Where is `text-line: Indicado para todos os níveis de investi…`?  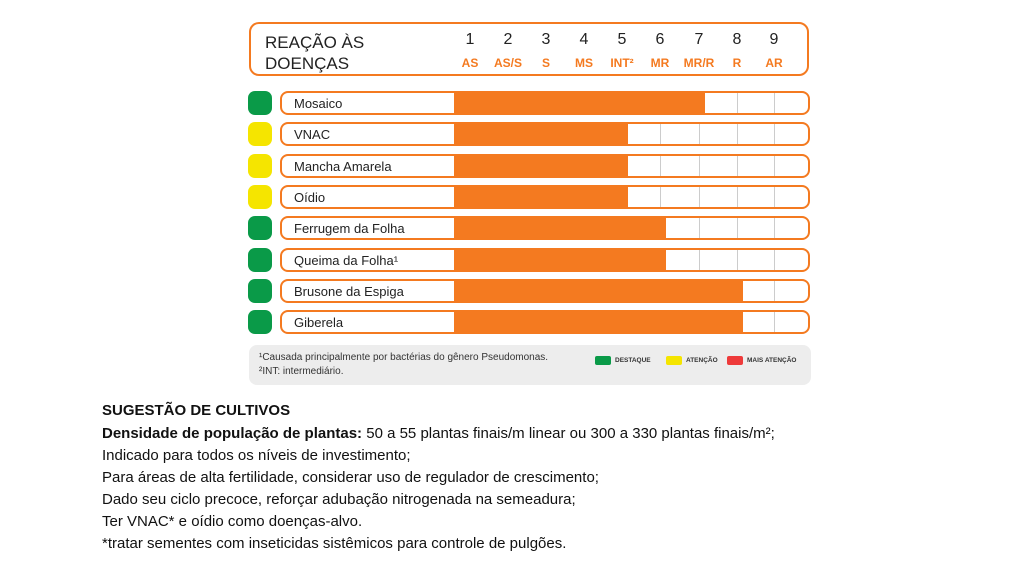
text-line: Indicado para todos os níveis de investi… is located at coordinates (256, 455).